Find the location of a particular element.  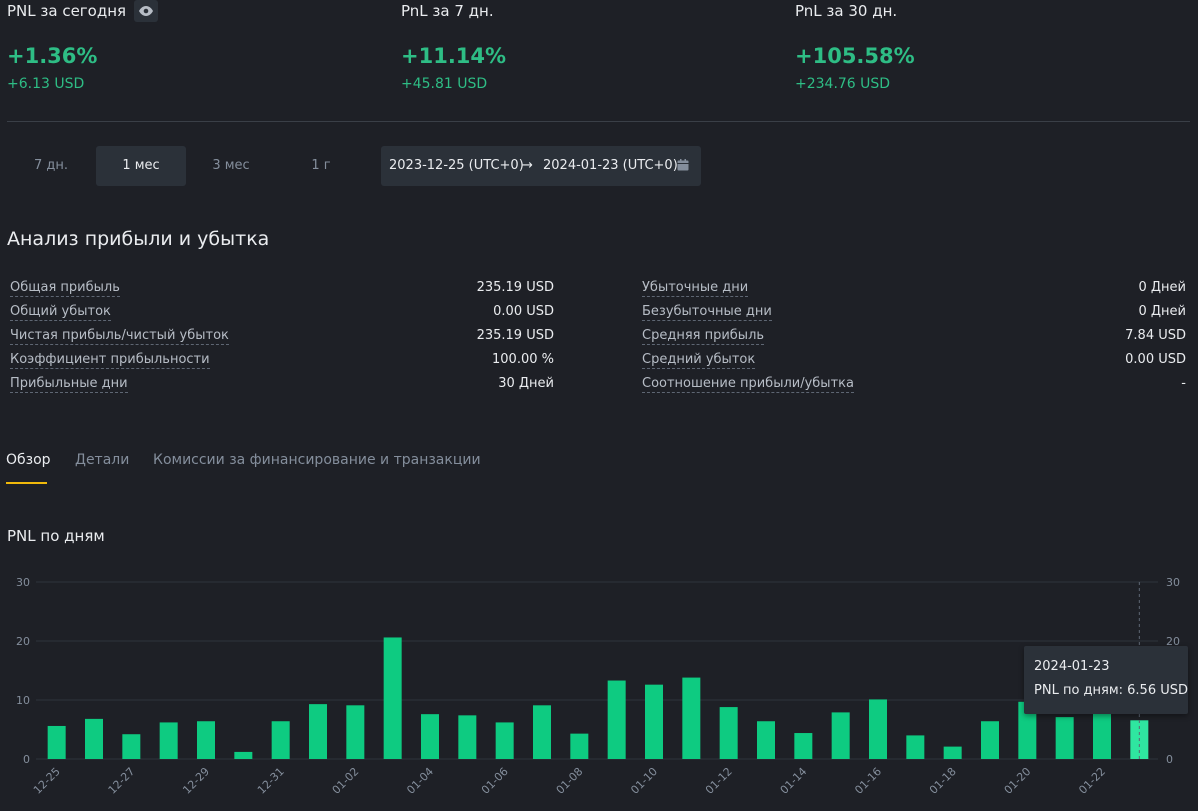

chart-title: PNL по дням is located at coordinates (56, 536).